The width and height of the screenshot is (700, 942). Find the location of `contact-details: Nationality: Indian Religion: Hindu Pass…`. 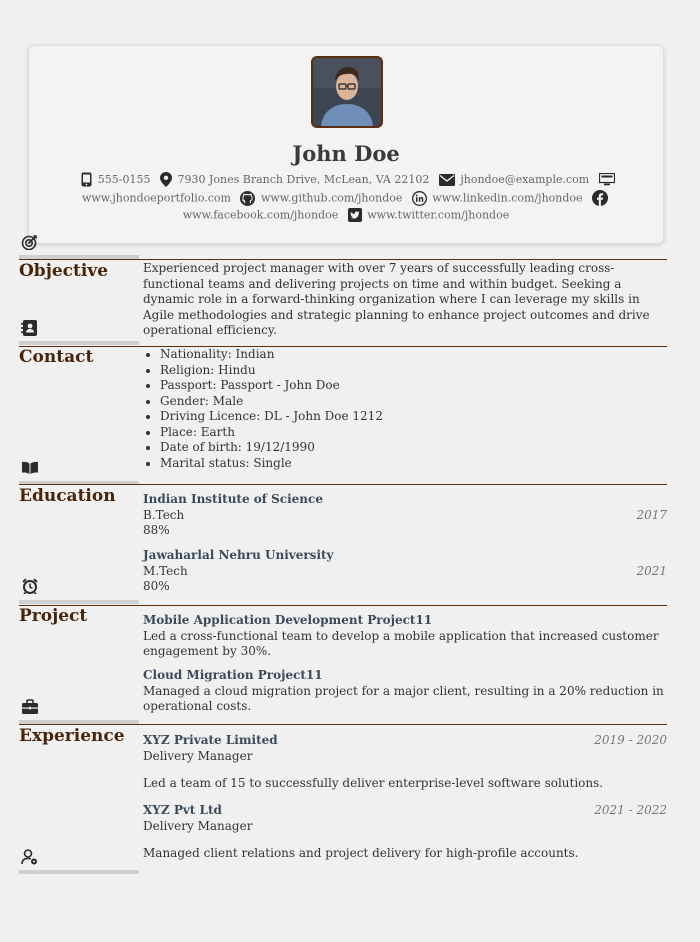

contact-details: Nationality: Indian Religion: Hindu Pass… is located at coordinates (405, 409).